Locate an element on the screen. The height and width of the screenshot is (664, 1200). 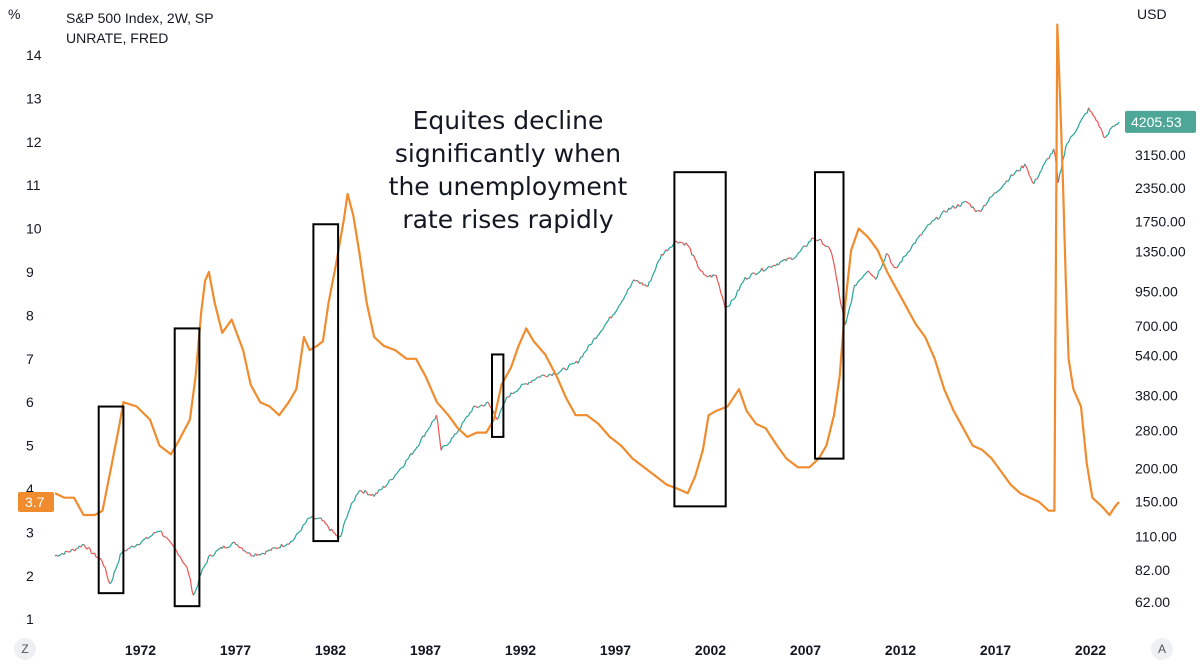
left-tick-label: 5 is located at coordinates (30, 446).